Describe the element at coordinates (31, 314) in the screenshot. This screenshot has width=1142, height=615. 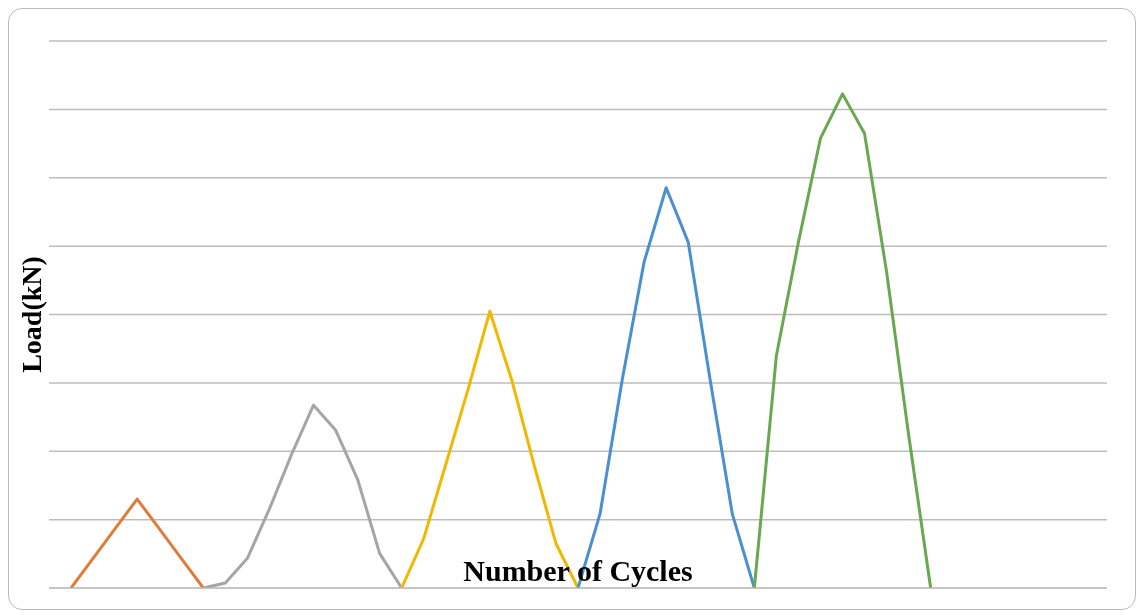
I see `y-axis-title: Load(kN)` at that location.